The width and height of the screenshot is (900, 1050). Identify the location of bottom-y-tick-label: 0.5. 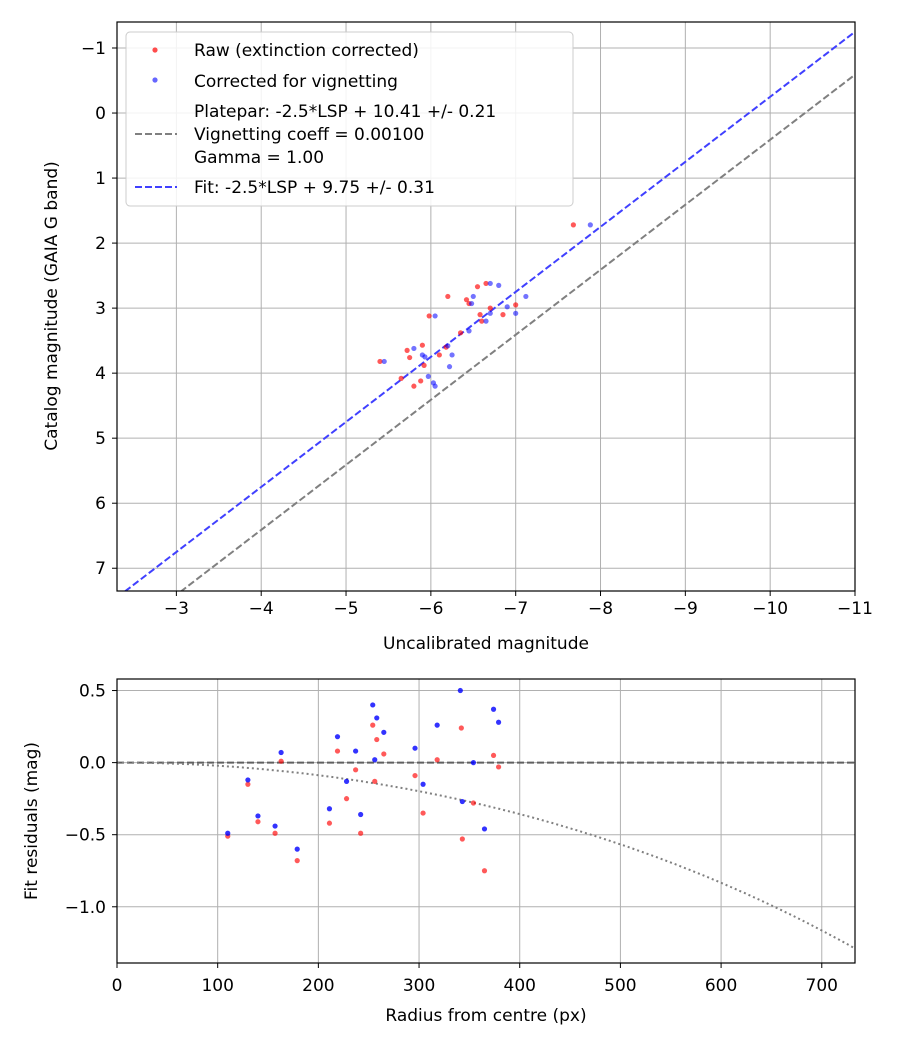
(92, 692).